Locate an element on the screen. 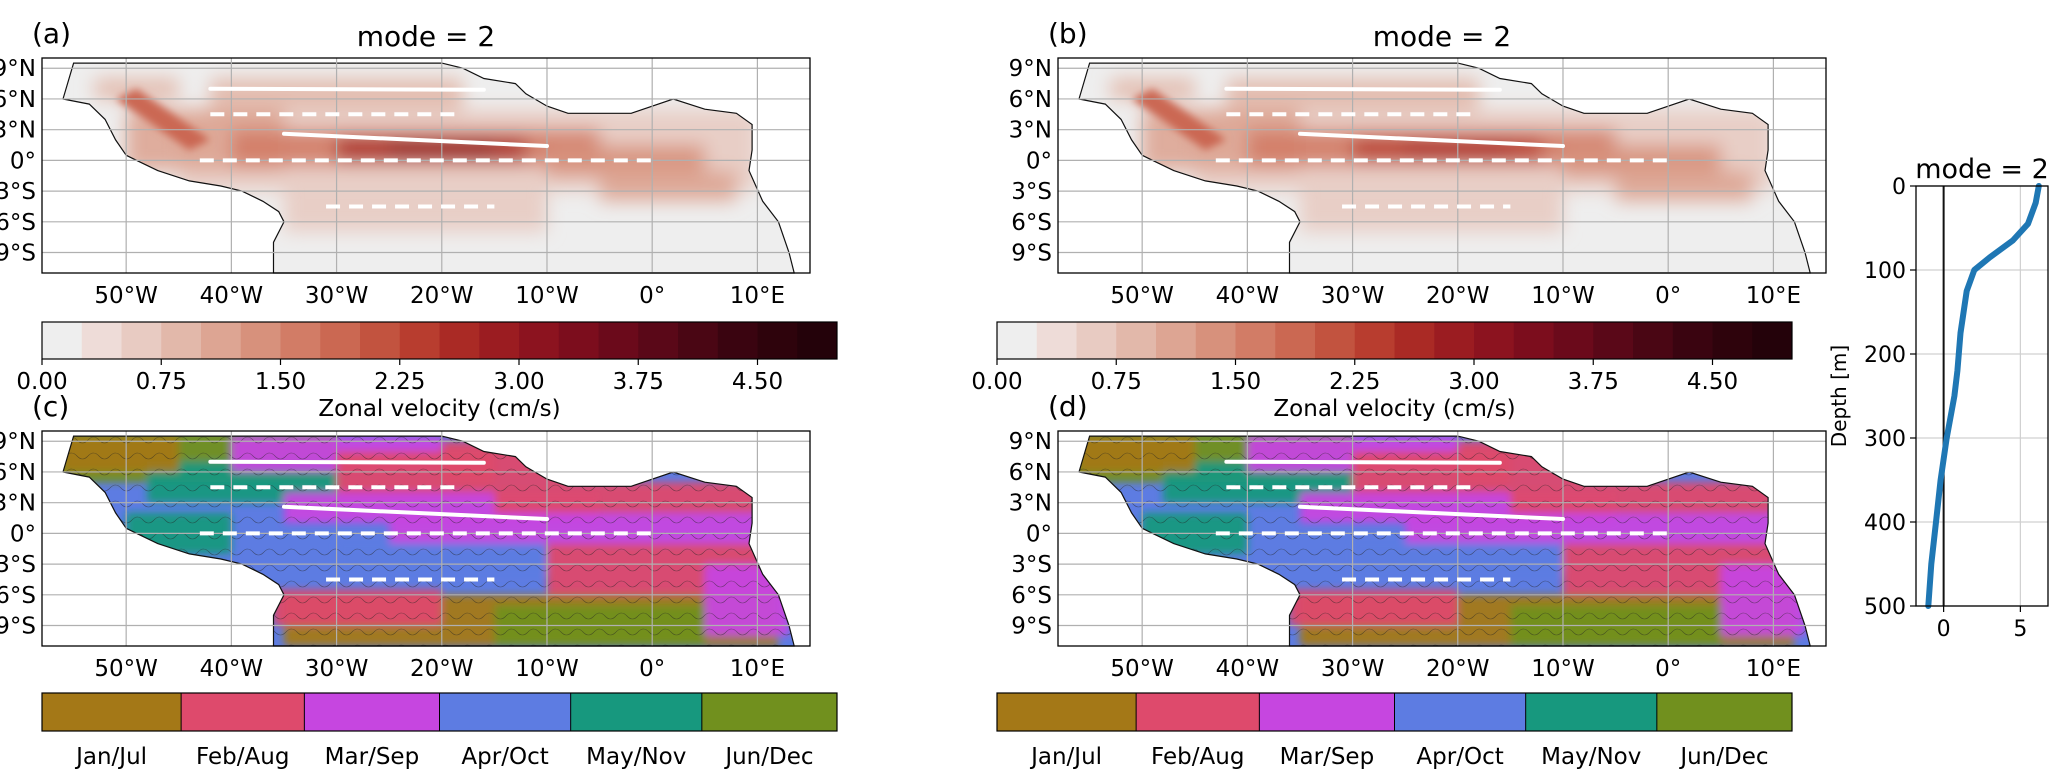  phase-label: Mar/Sep is located at coordinates (372, 757).